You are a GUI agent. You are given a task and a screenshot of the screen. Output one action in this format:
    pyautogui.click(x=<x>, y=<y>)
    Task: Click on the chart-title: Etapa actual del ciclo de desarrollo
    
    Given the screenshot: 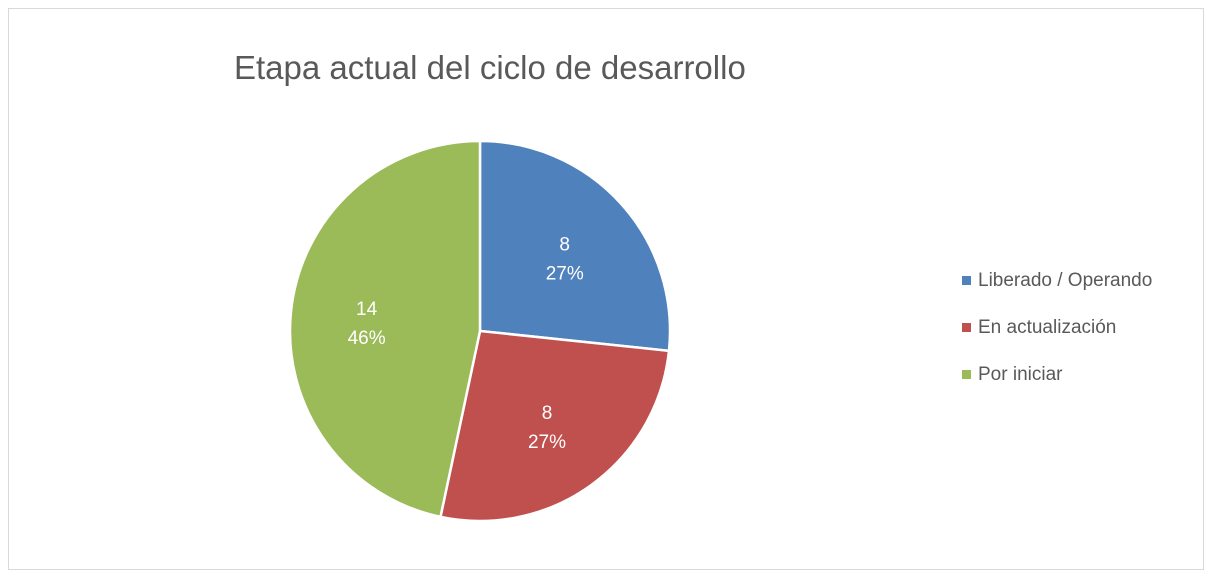 What is the action you would take?
    pyautogui.click(x=490, y=67)
    